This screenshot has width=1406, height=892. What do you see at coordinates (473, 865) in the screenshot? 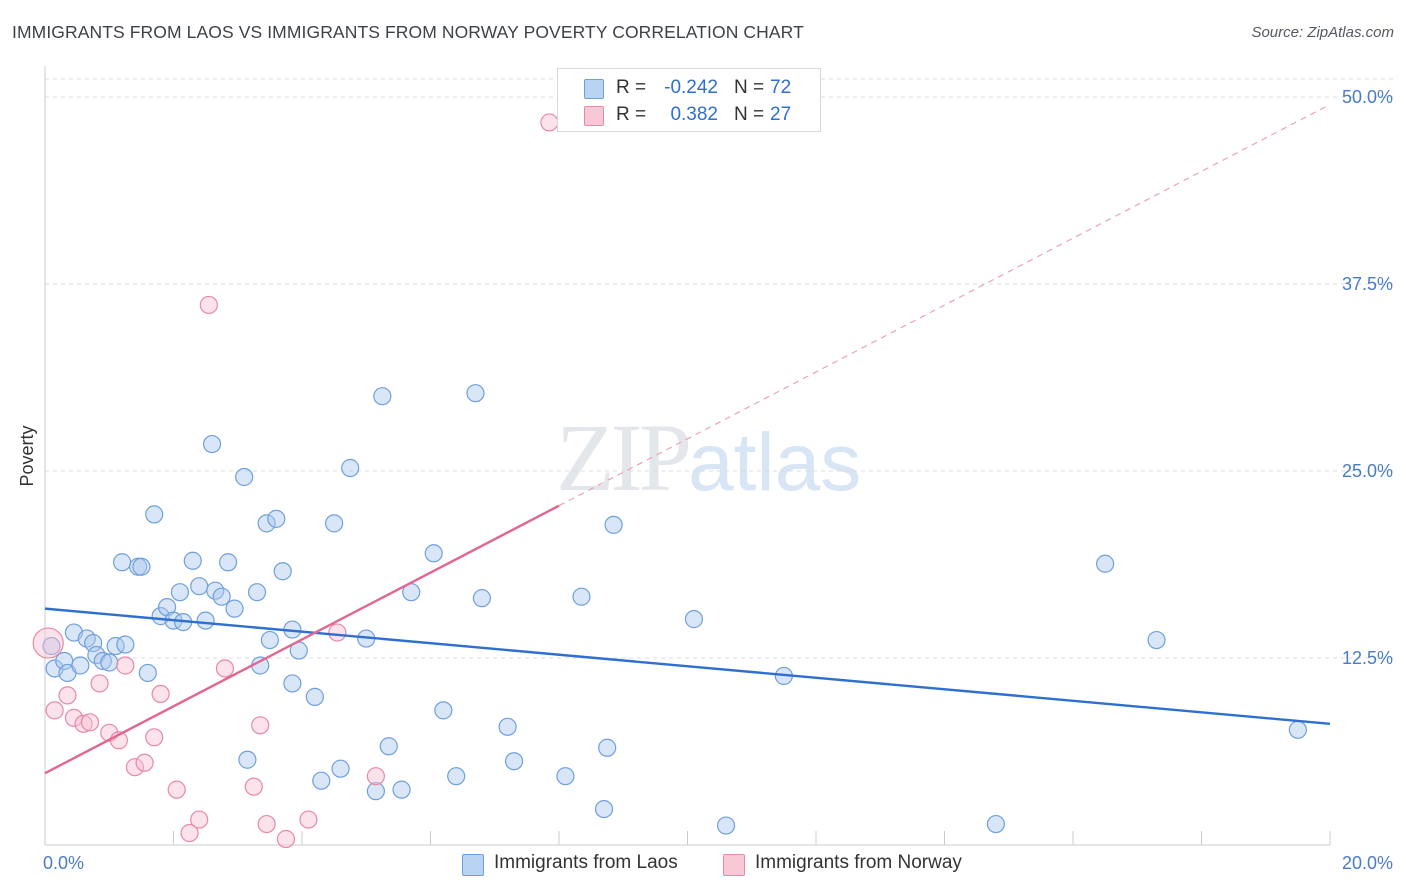
I see `bottom-legend-swatch-laos` at bounding box center [473, 865].